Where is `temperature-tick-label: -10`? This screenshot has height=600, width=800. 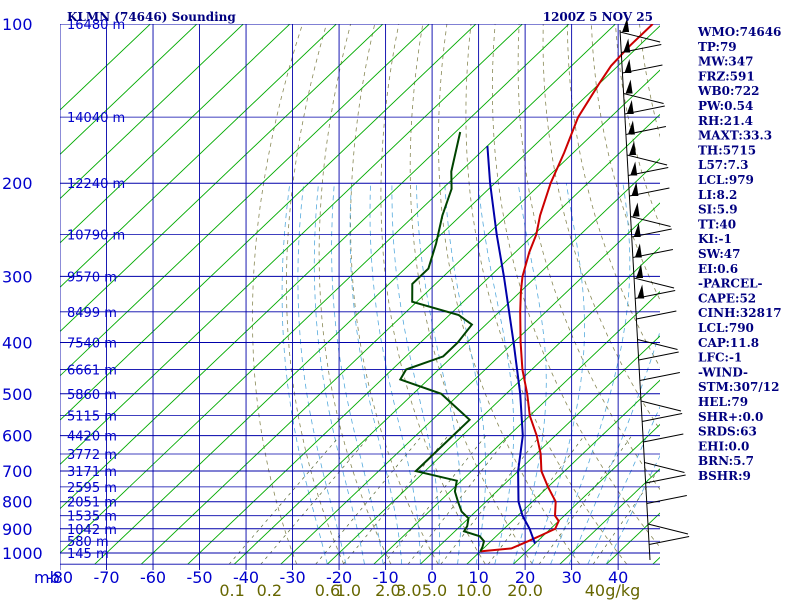 temperature-tick-label: -10 is located at coordinates (386, 577).